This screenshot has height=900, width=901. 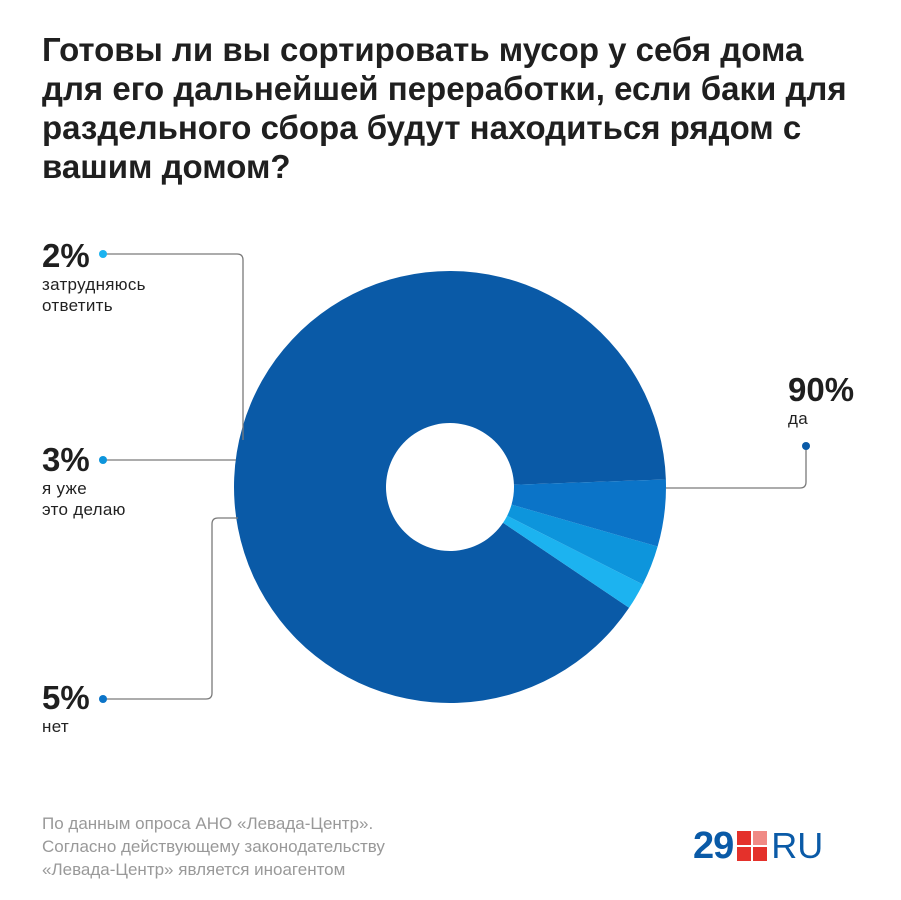 I want to click on slice-caption-yes: да, so click(x=798, y=418).